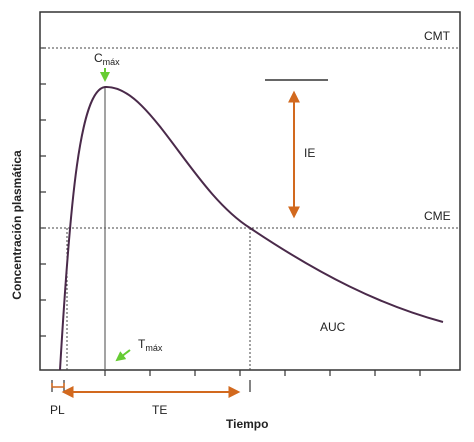 Image resolution: width=474 pixels, height=442 pixels. What do you see at coordinates (112, 62) in the screenshot?
I see `cmax-sub: máx` at bounding box center [112, 62].